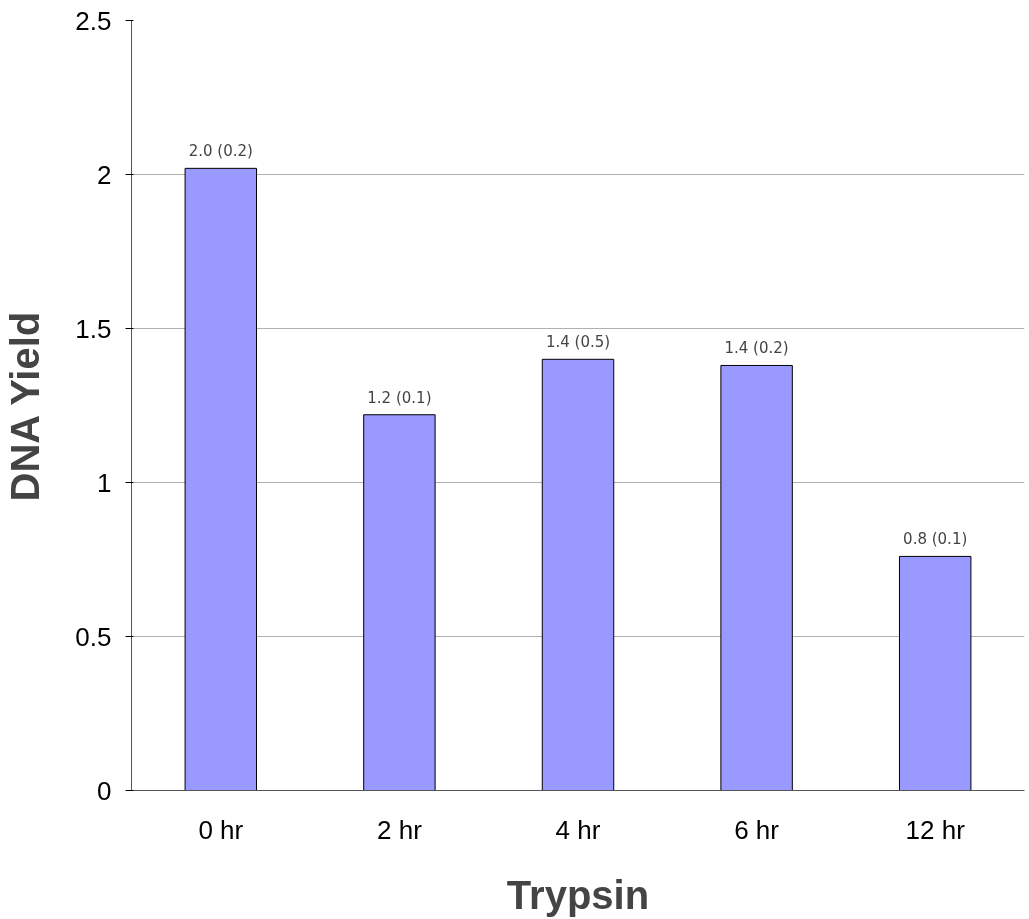  Describe the element at coordinates (93, 636) in the screenshot. I see `y-tick-label: 0.5` at that location.